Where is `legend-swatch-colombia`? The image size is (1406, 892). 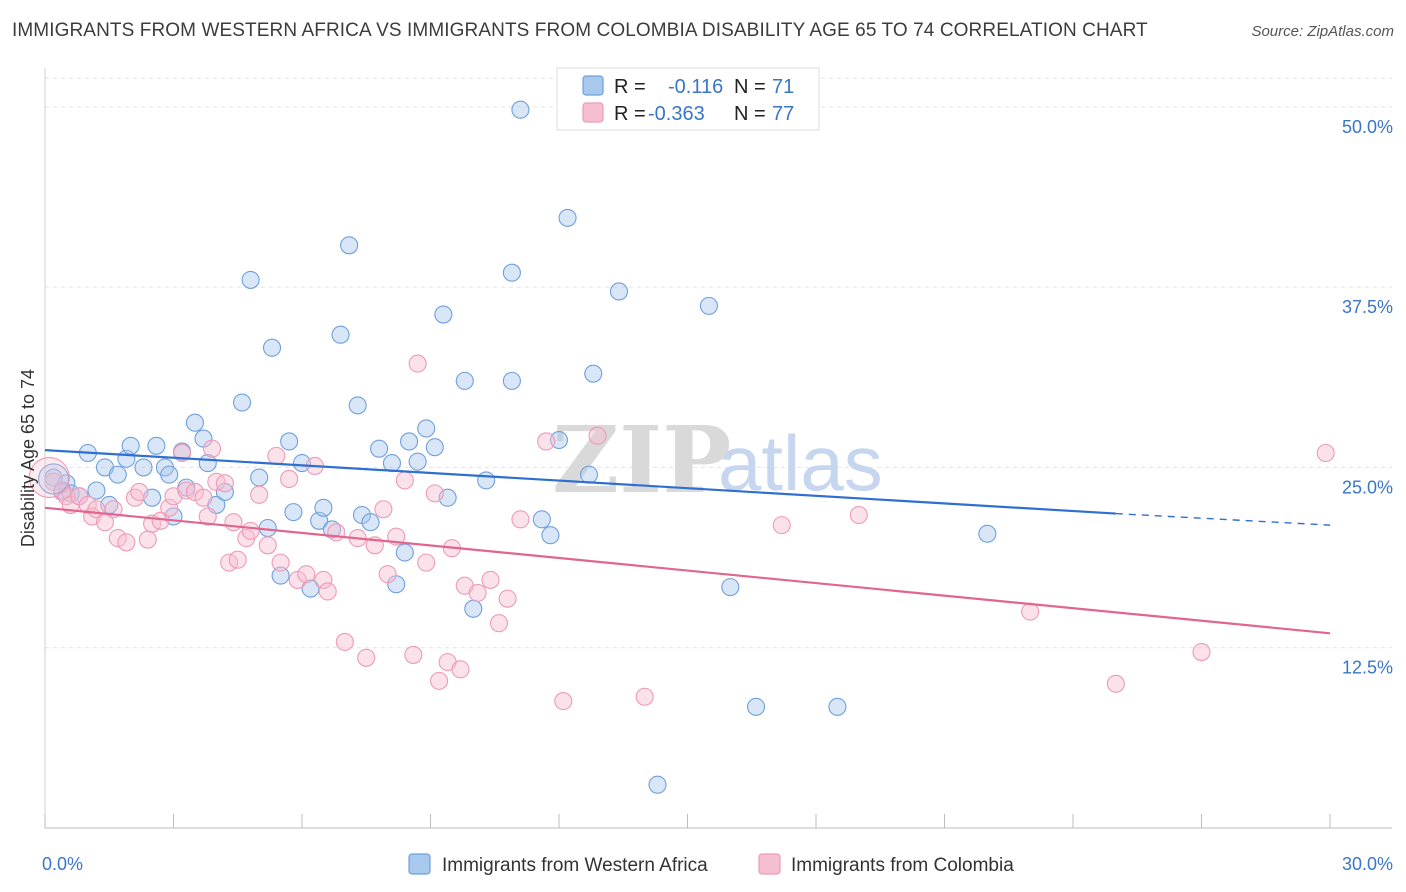 legend-swatch-colombia is located at coordinates (769, 864).